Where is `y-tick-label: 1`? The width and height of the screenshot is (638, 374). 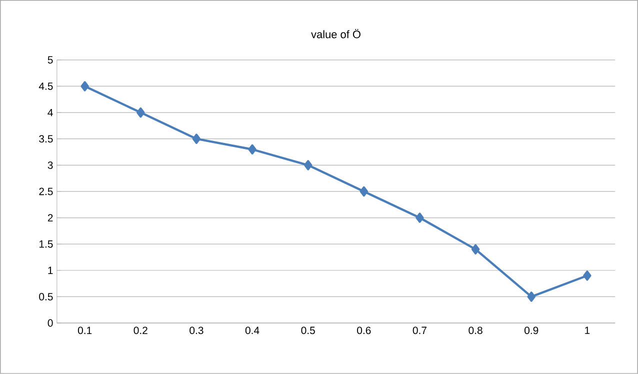 y-tick-label: 1 is located at coordinates (50, 270).